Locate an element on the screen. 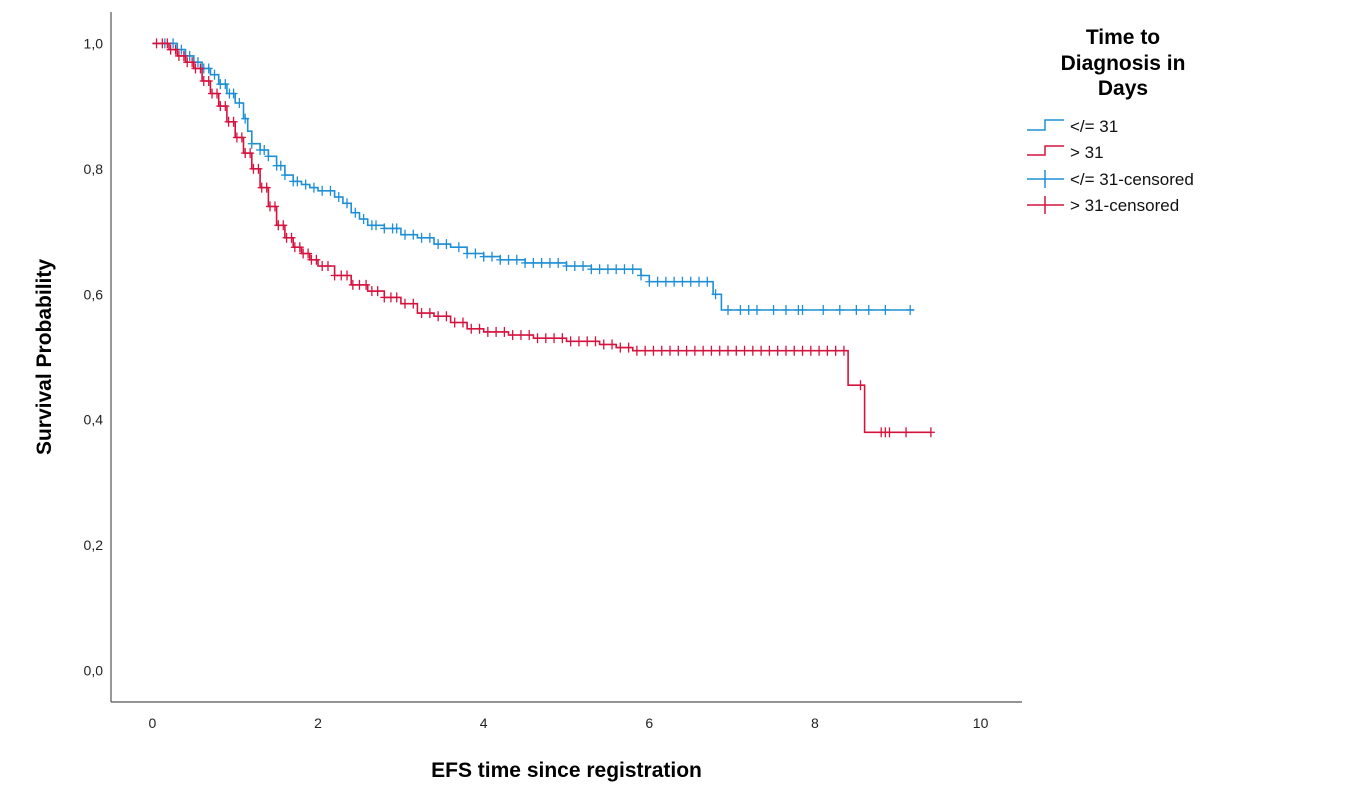  y-tick-label: 0,6 is located at coordinates (94, 294).